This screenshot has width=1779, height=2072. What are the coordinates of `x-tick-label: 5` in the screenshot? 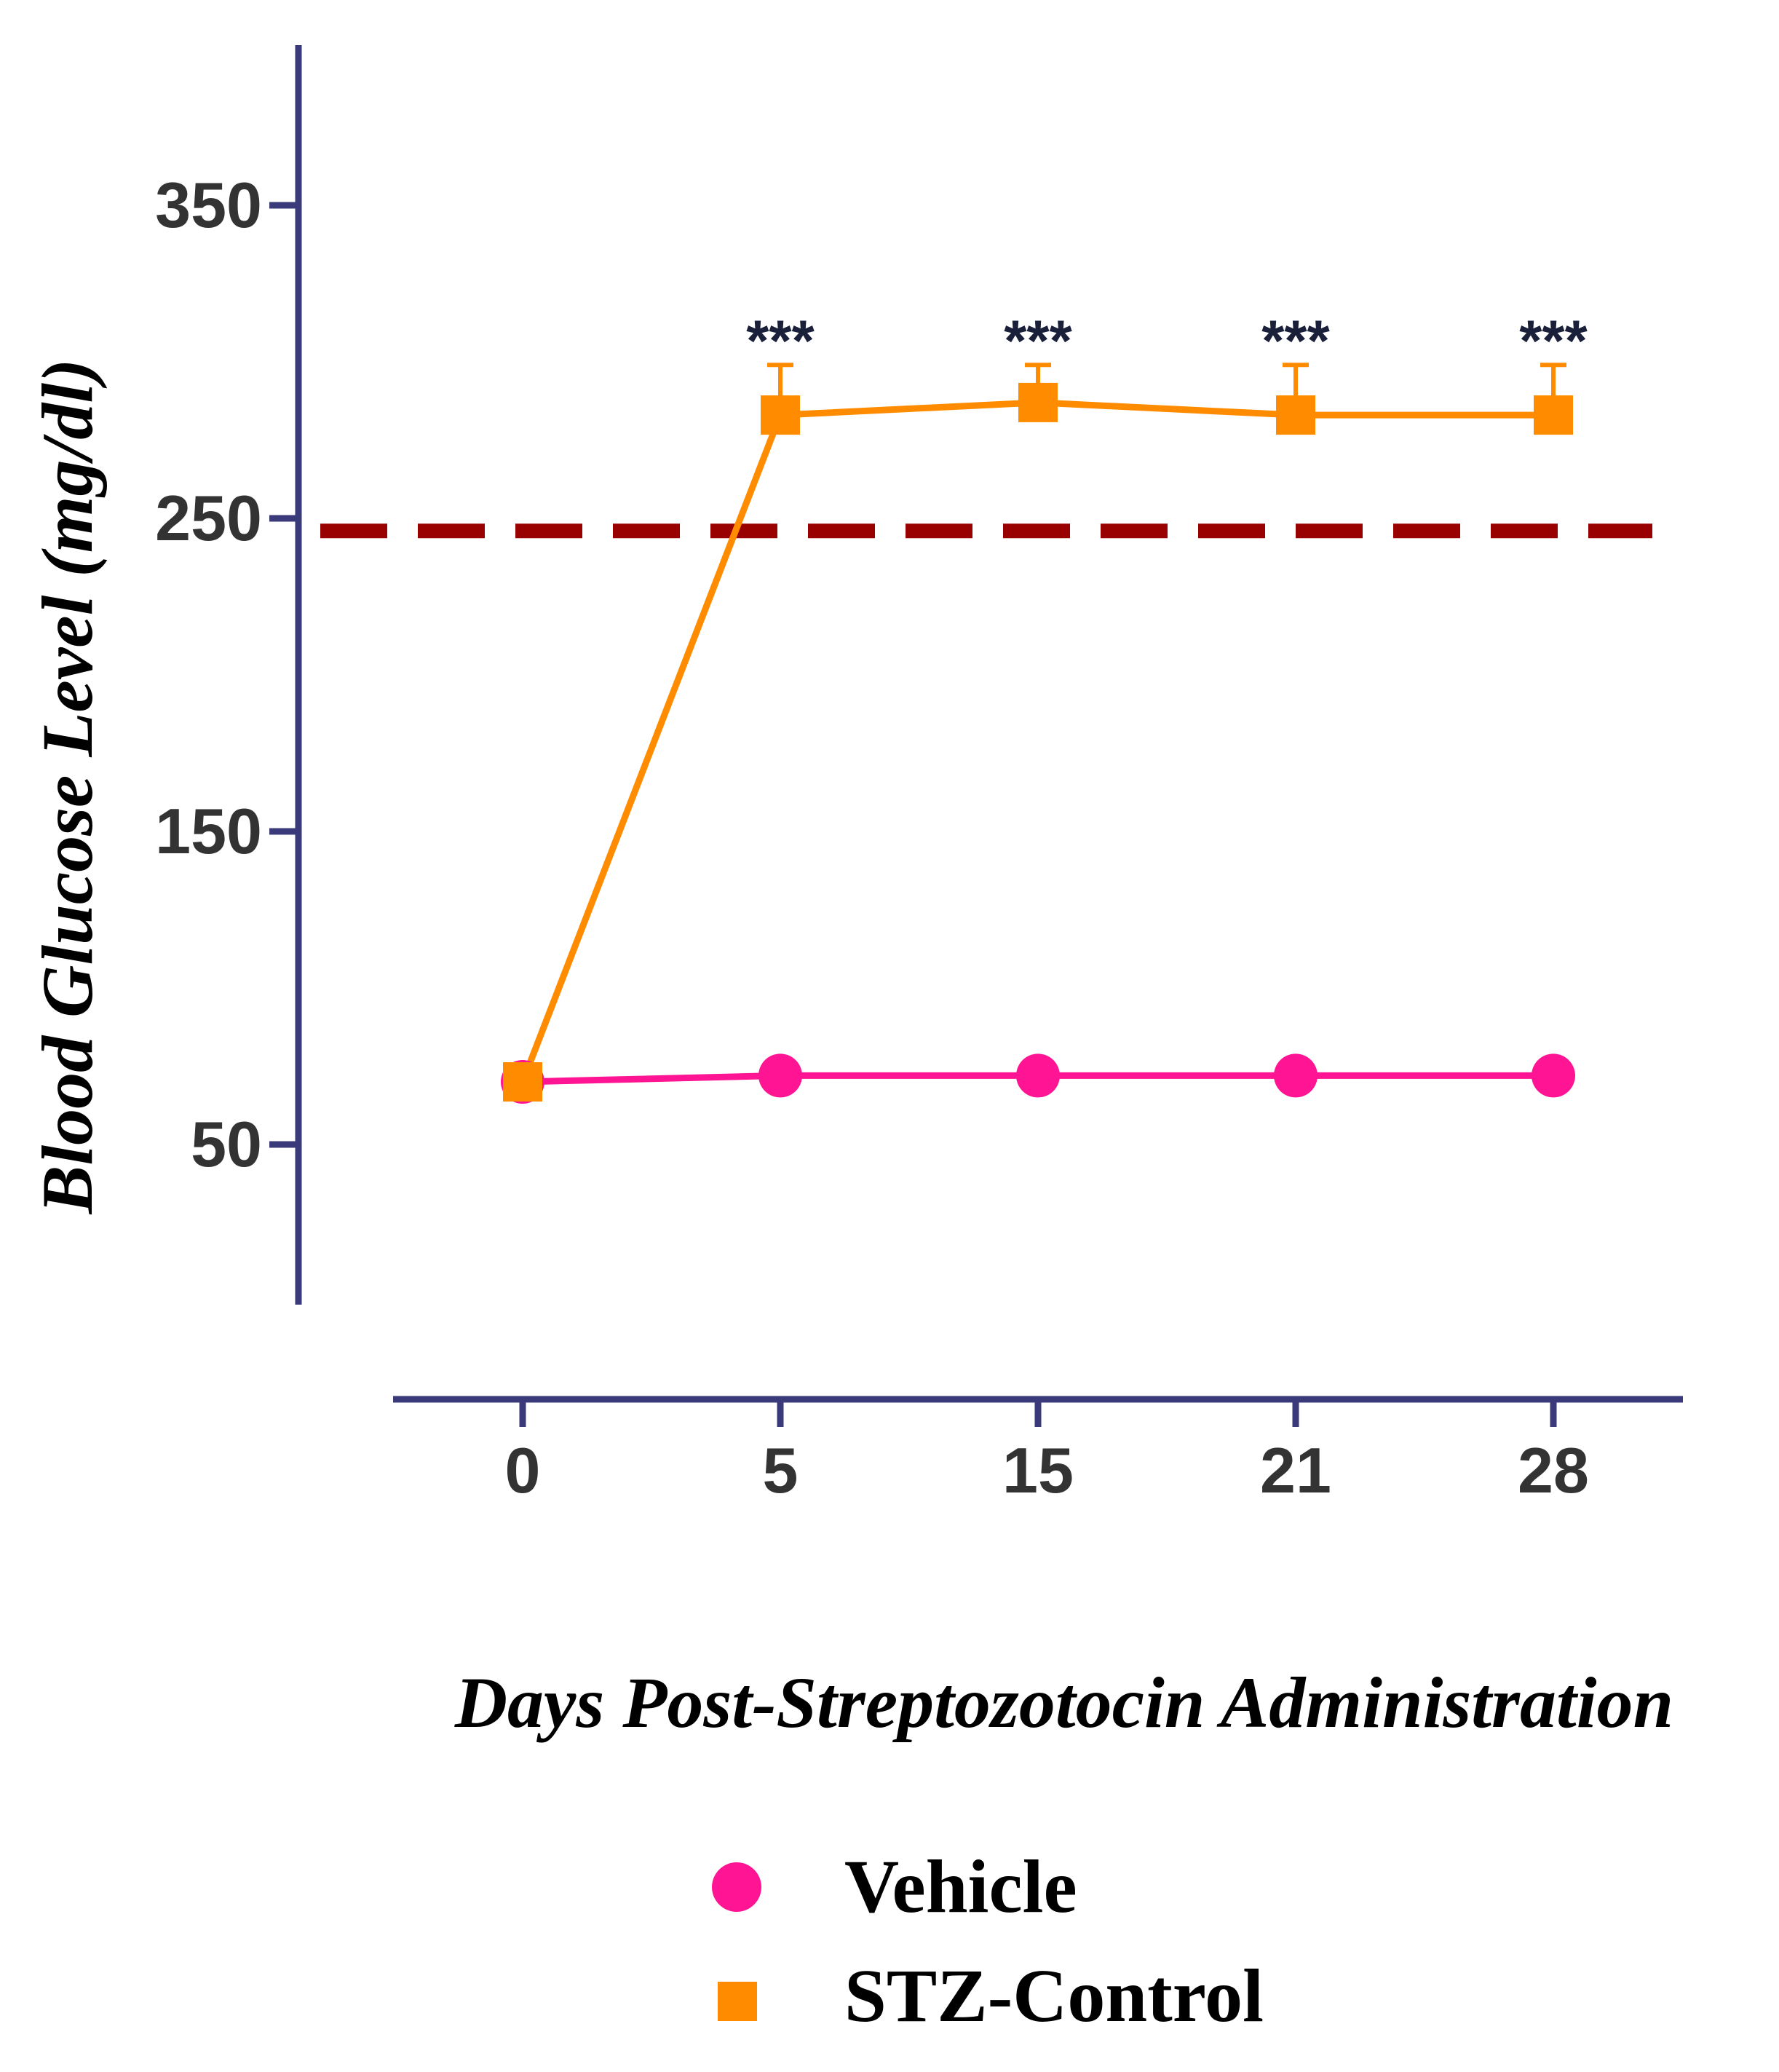 It's located at (781, 1470).